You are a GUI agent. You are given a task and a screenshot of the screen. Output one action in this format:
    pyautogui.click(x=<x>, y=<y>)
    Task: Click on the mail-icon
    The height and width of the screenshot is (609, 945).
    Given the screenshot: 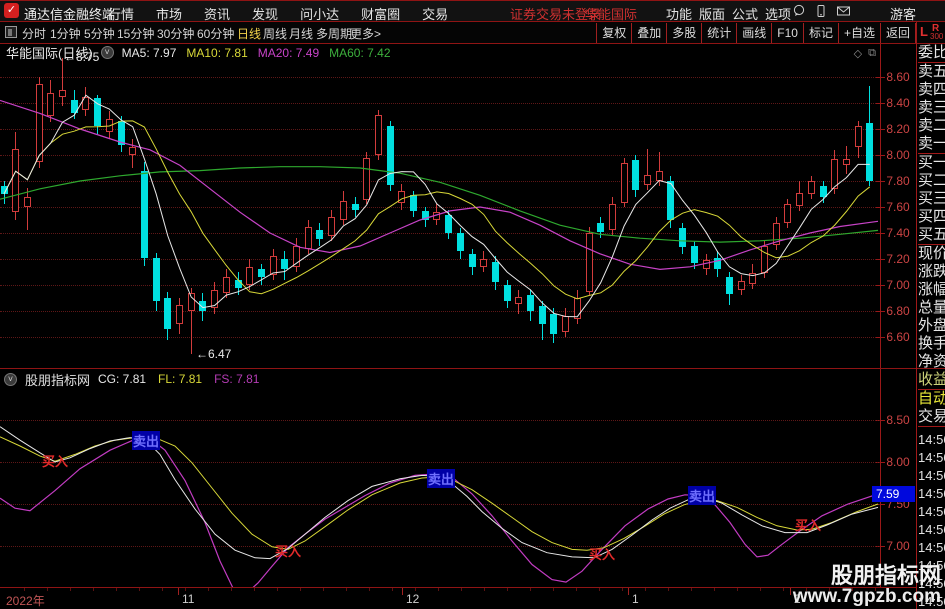 What is the action you would take?
    pyautogui.click(x=843, y=11)
    